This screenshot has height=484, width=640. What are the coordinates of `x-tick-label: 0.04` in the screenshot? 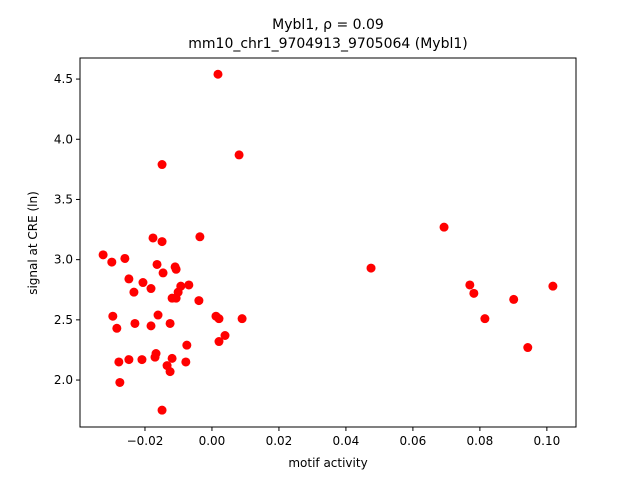 It's located at (346, 441).